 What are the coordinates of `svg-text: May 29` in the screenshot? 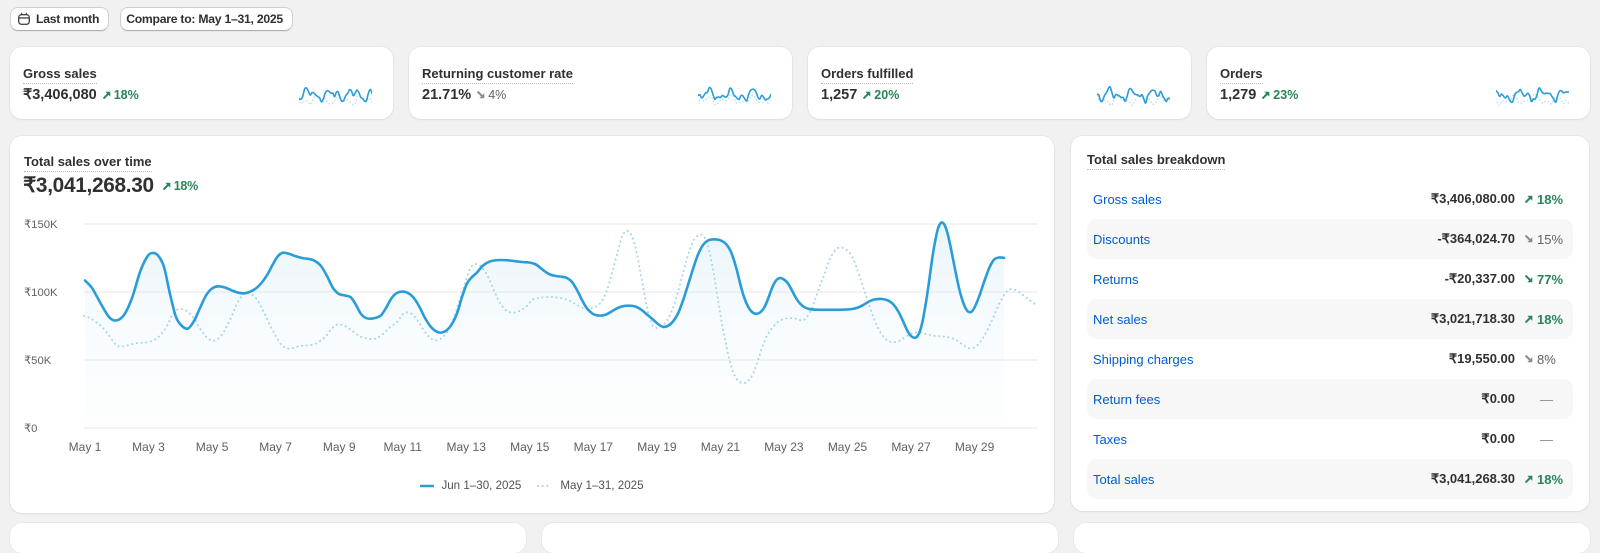 It's located at (975, 447).